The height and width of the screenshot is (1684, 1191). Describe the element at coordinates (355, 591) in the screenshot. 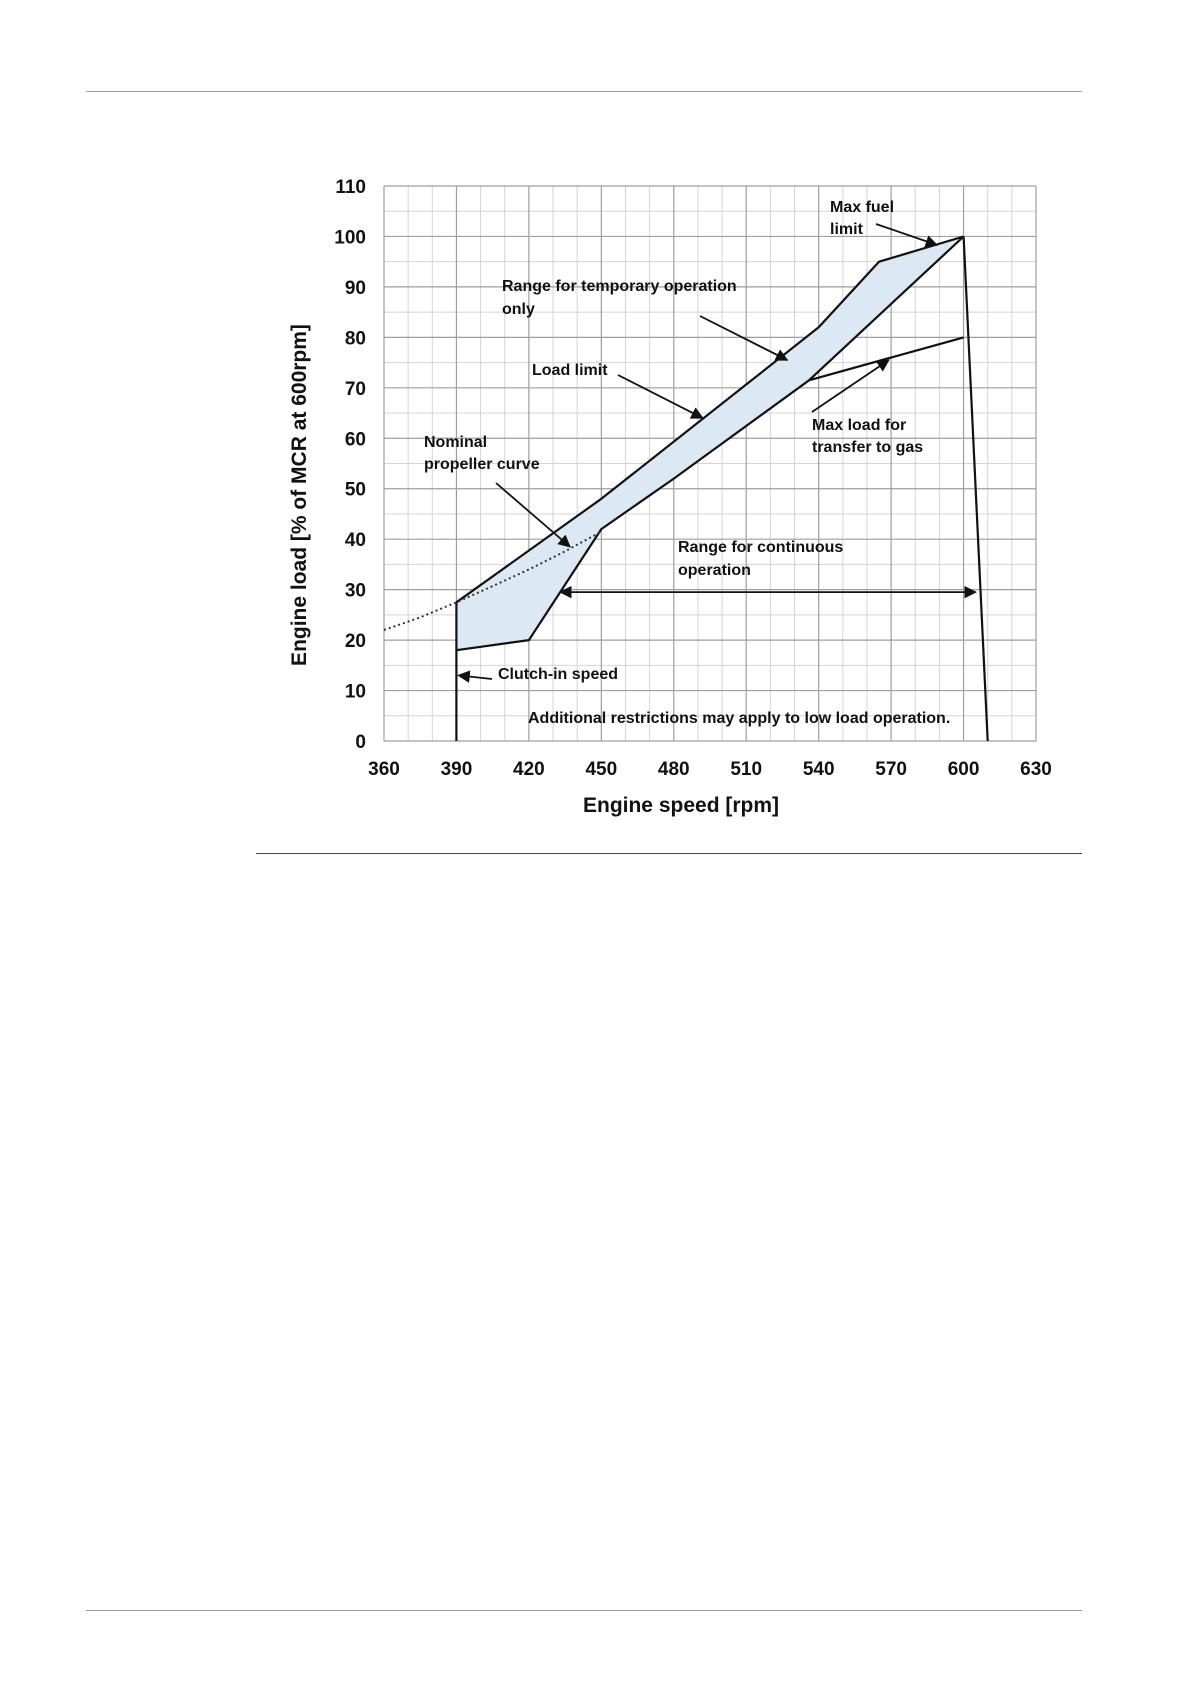

I see `y-tick-label: 30` at that location.